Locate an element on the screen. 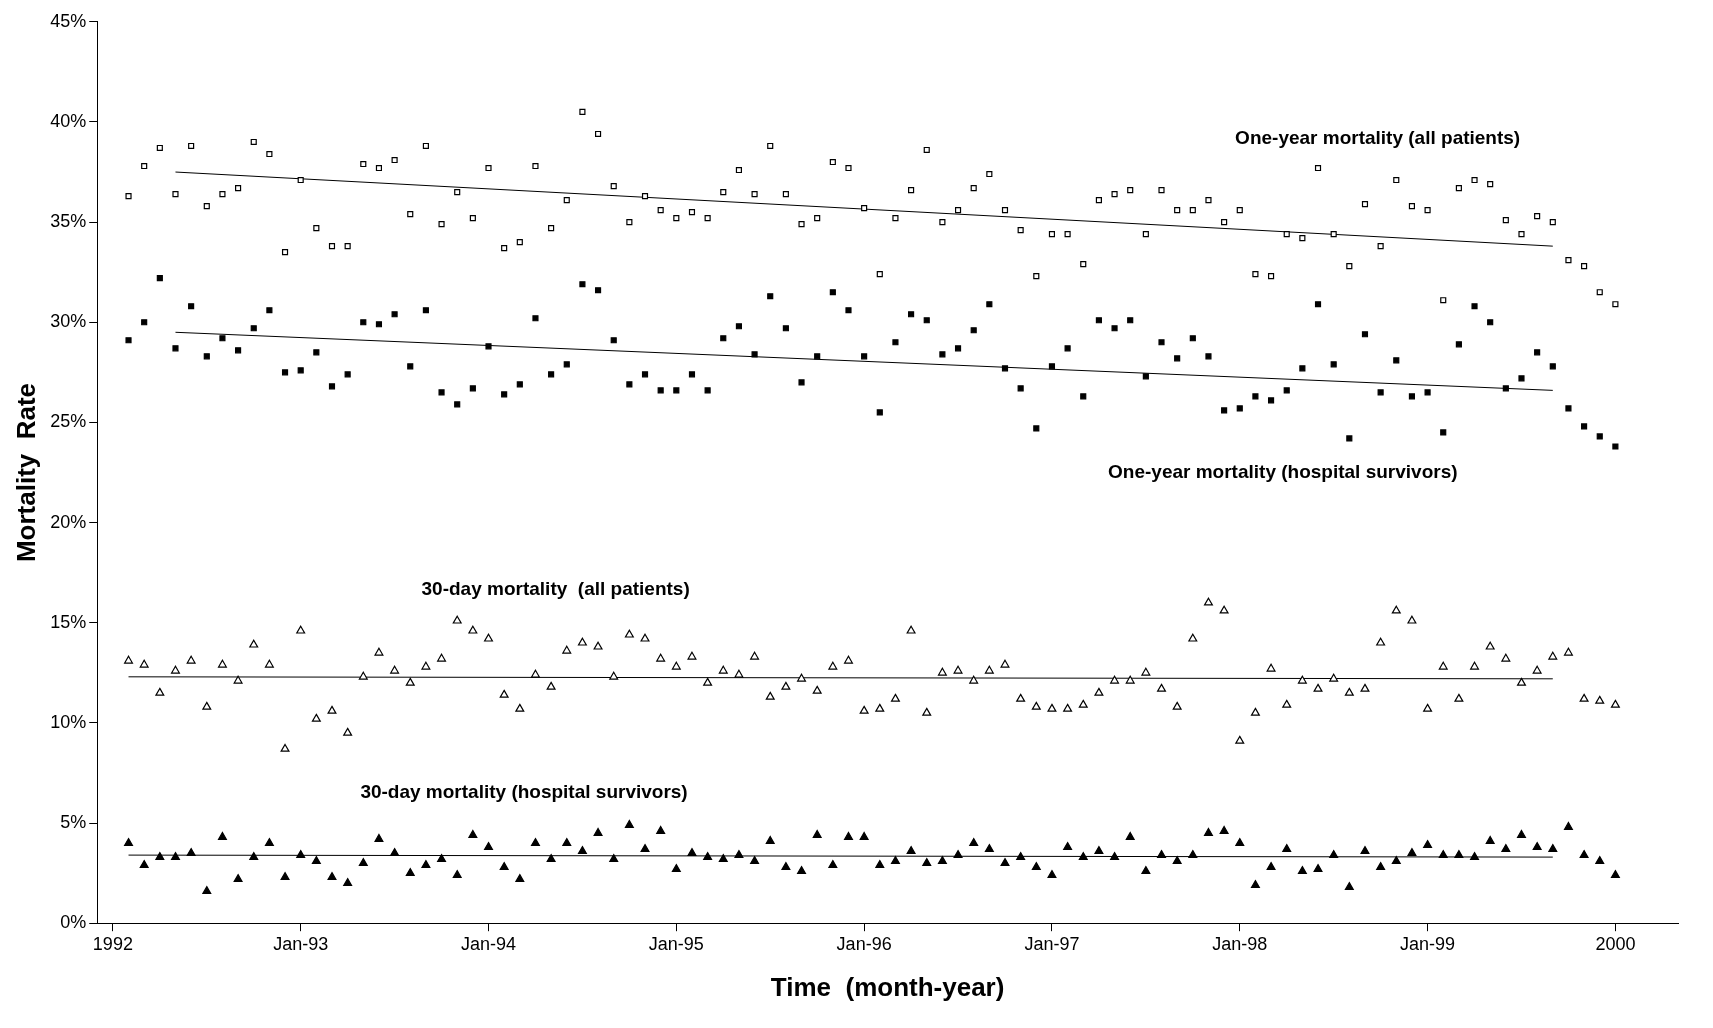 This screenshot has height=1028, width=1713. text: One-year mortality (all patients) is located at coordinates (1378, 138).